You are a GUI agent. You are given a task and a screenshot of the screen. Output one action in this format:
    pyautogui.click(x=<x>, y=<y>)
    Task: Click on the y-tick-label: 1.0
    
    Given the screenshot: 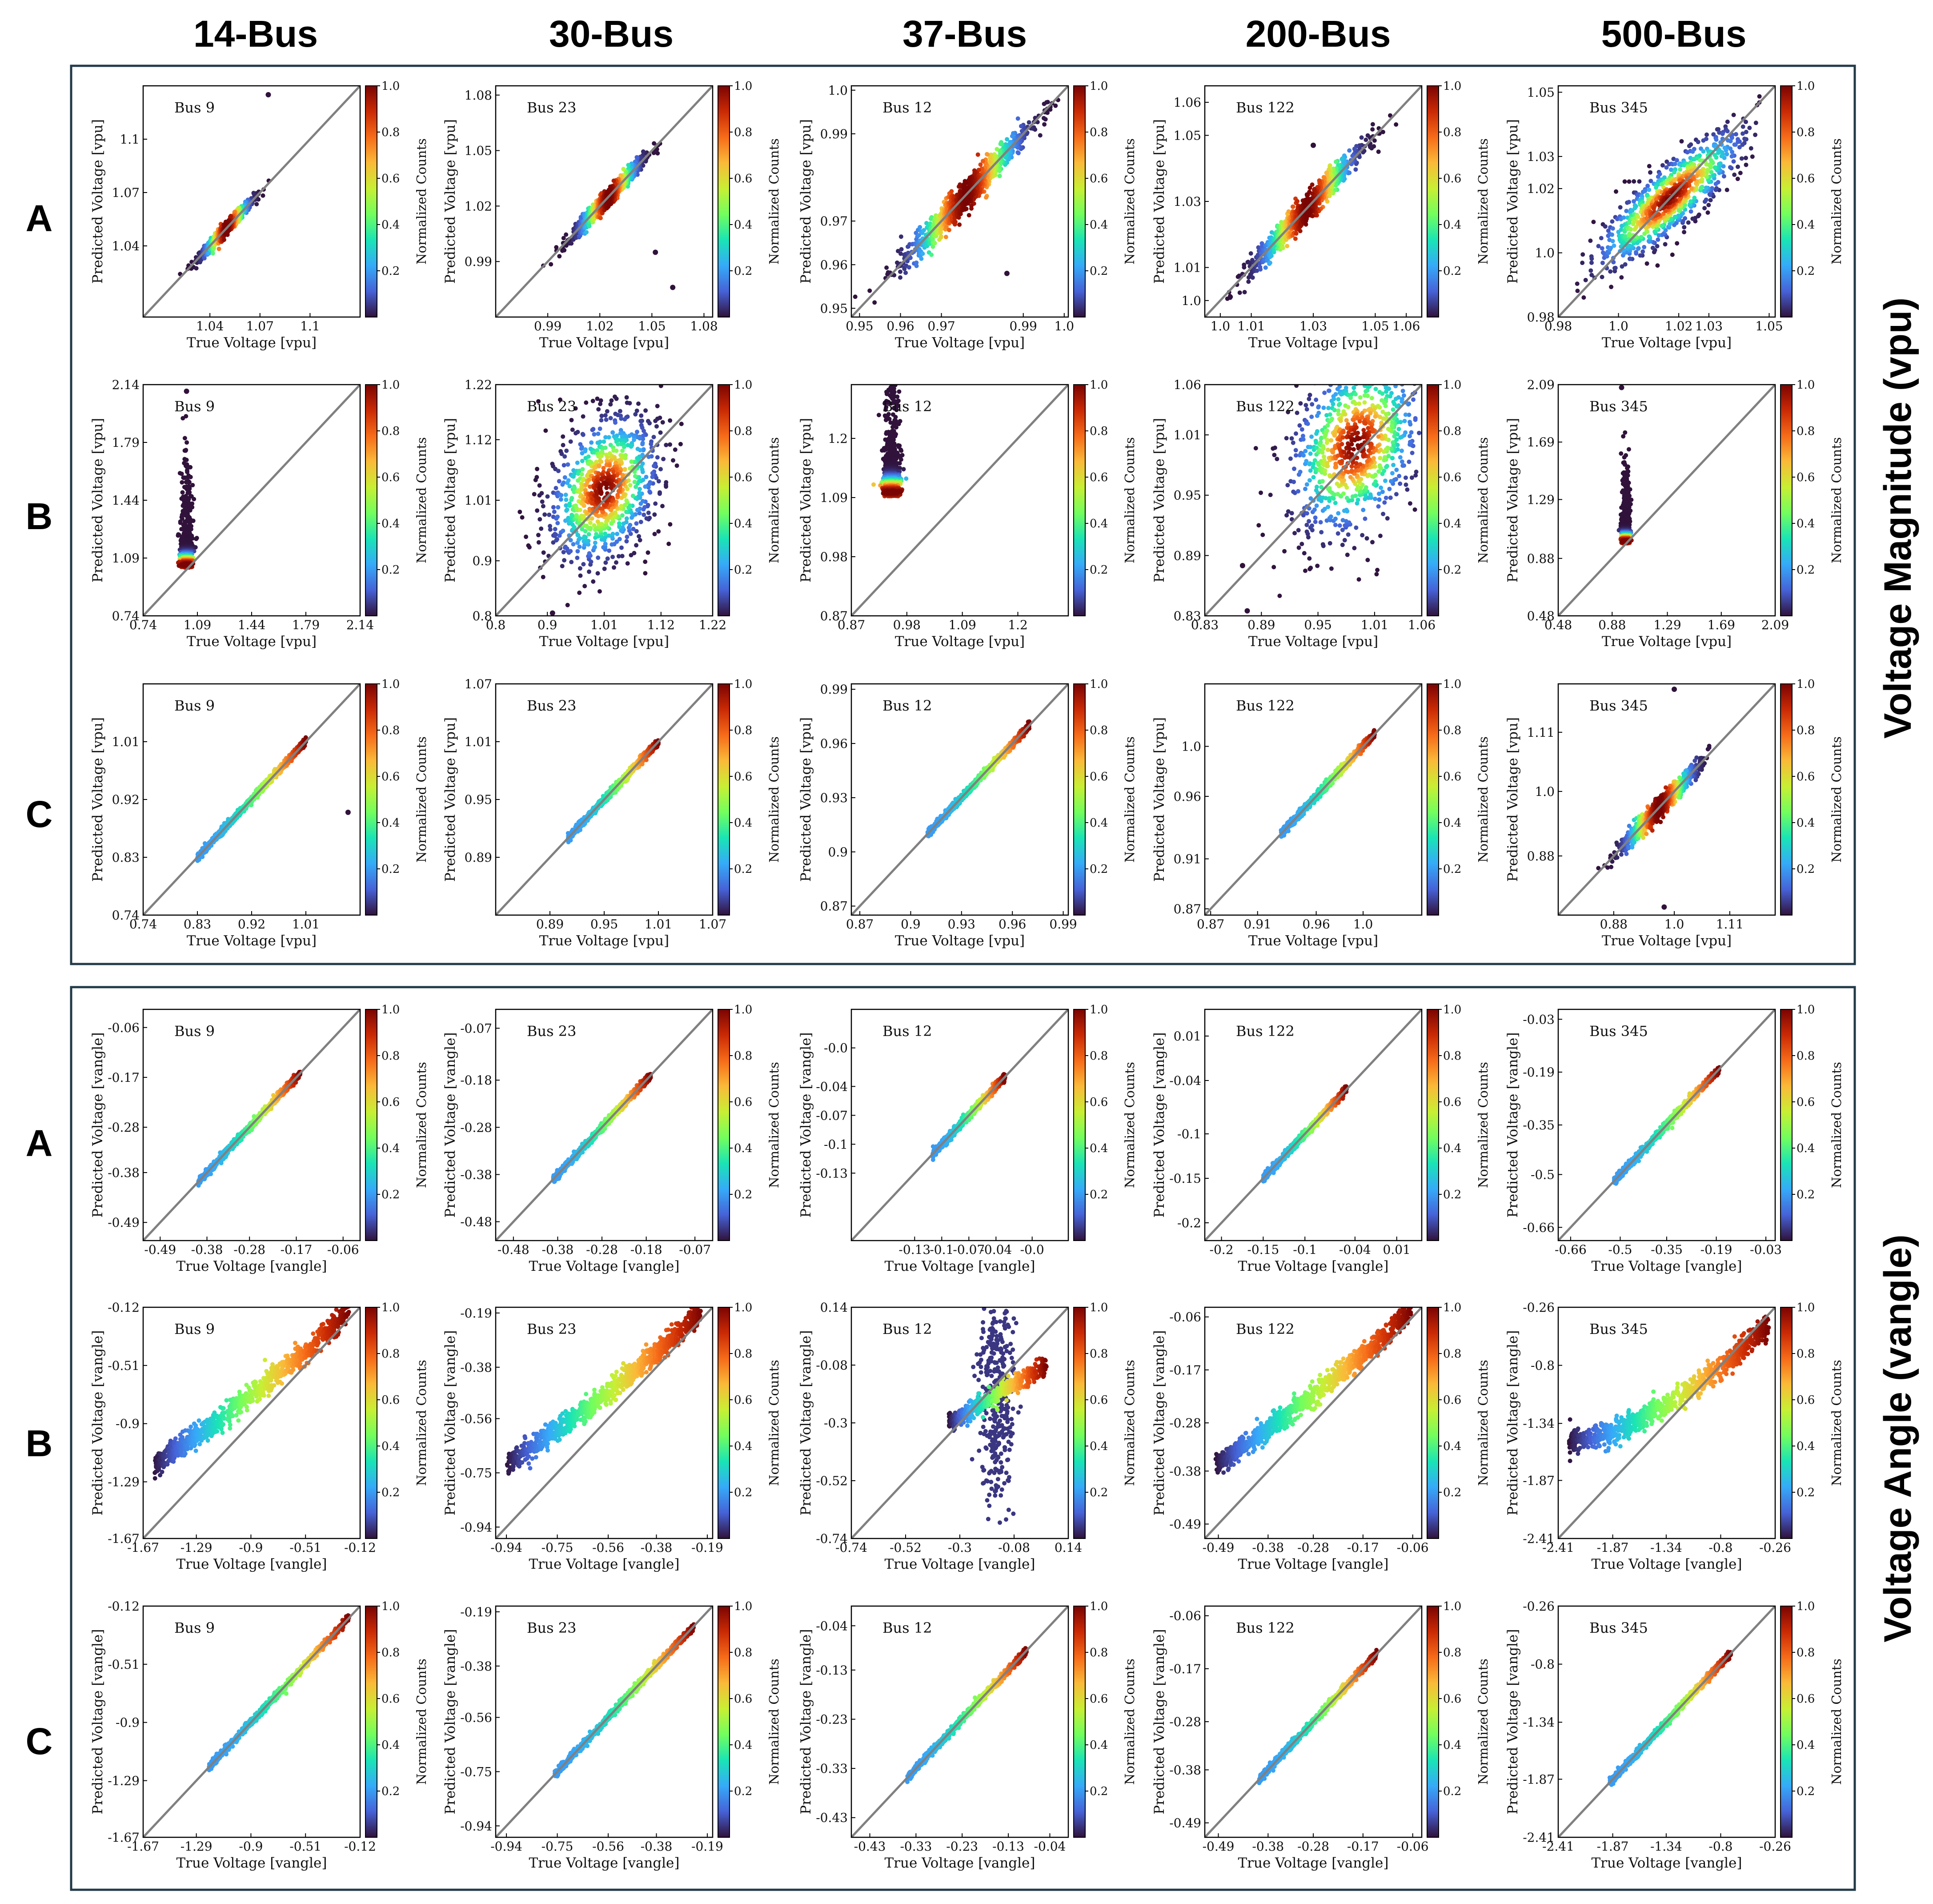 What is the action you would take?
    pyautogui.click(x=1545, y=254)
    